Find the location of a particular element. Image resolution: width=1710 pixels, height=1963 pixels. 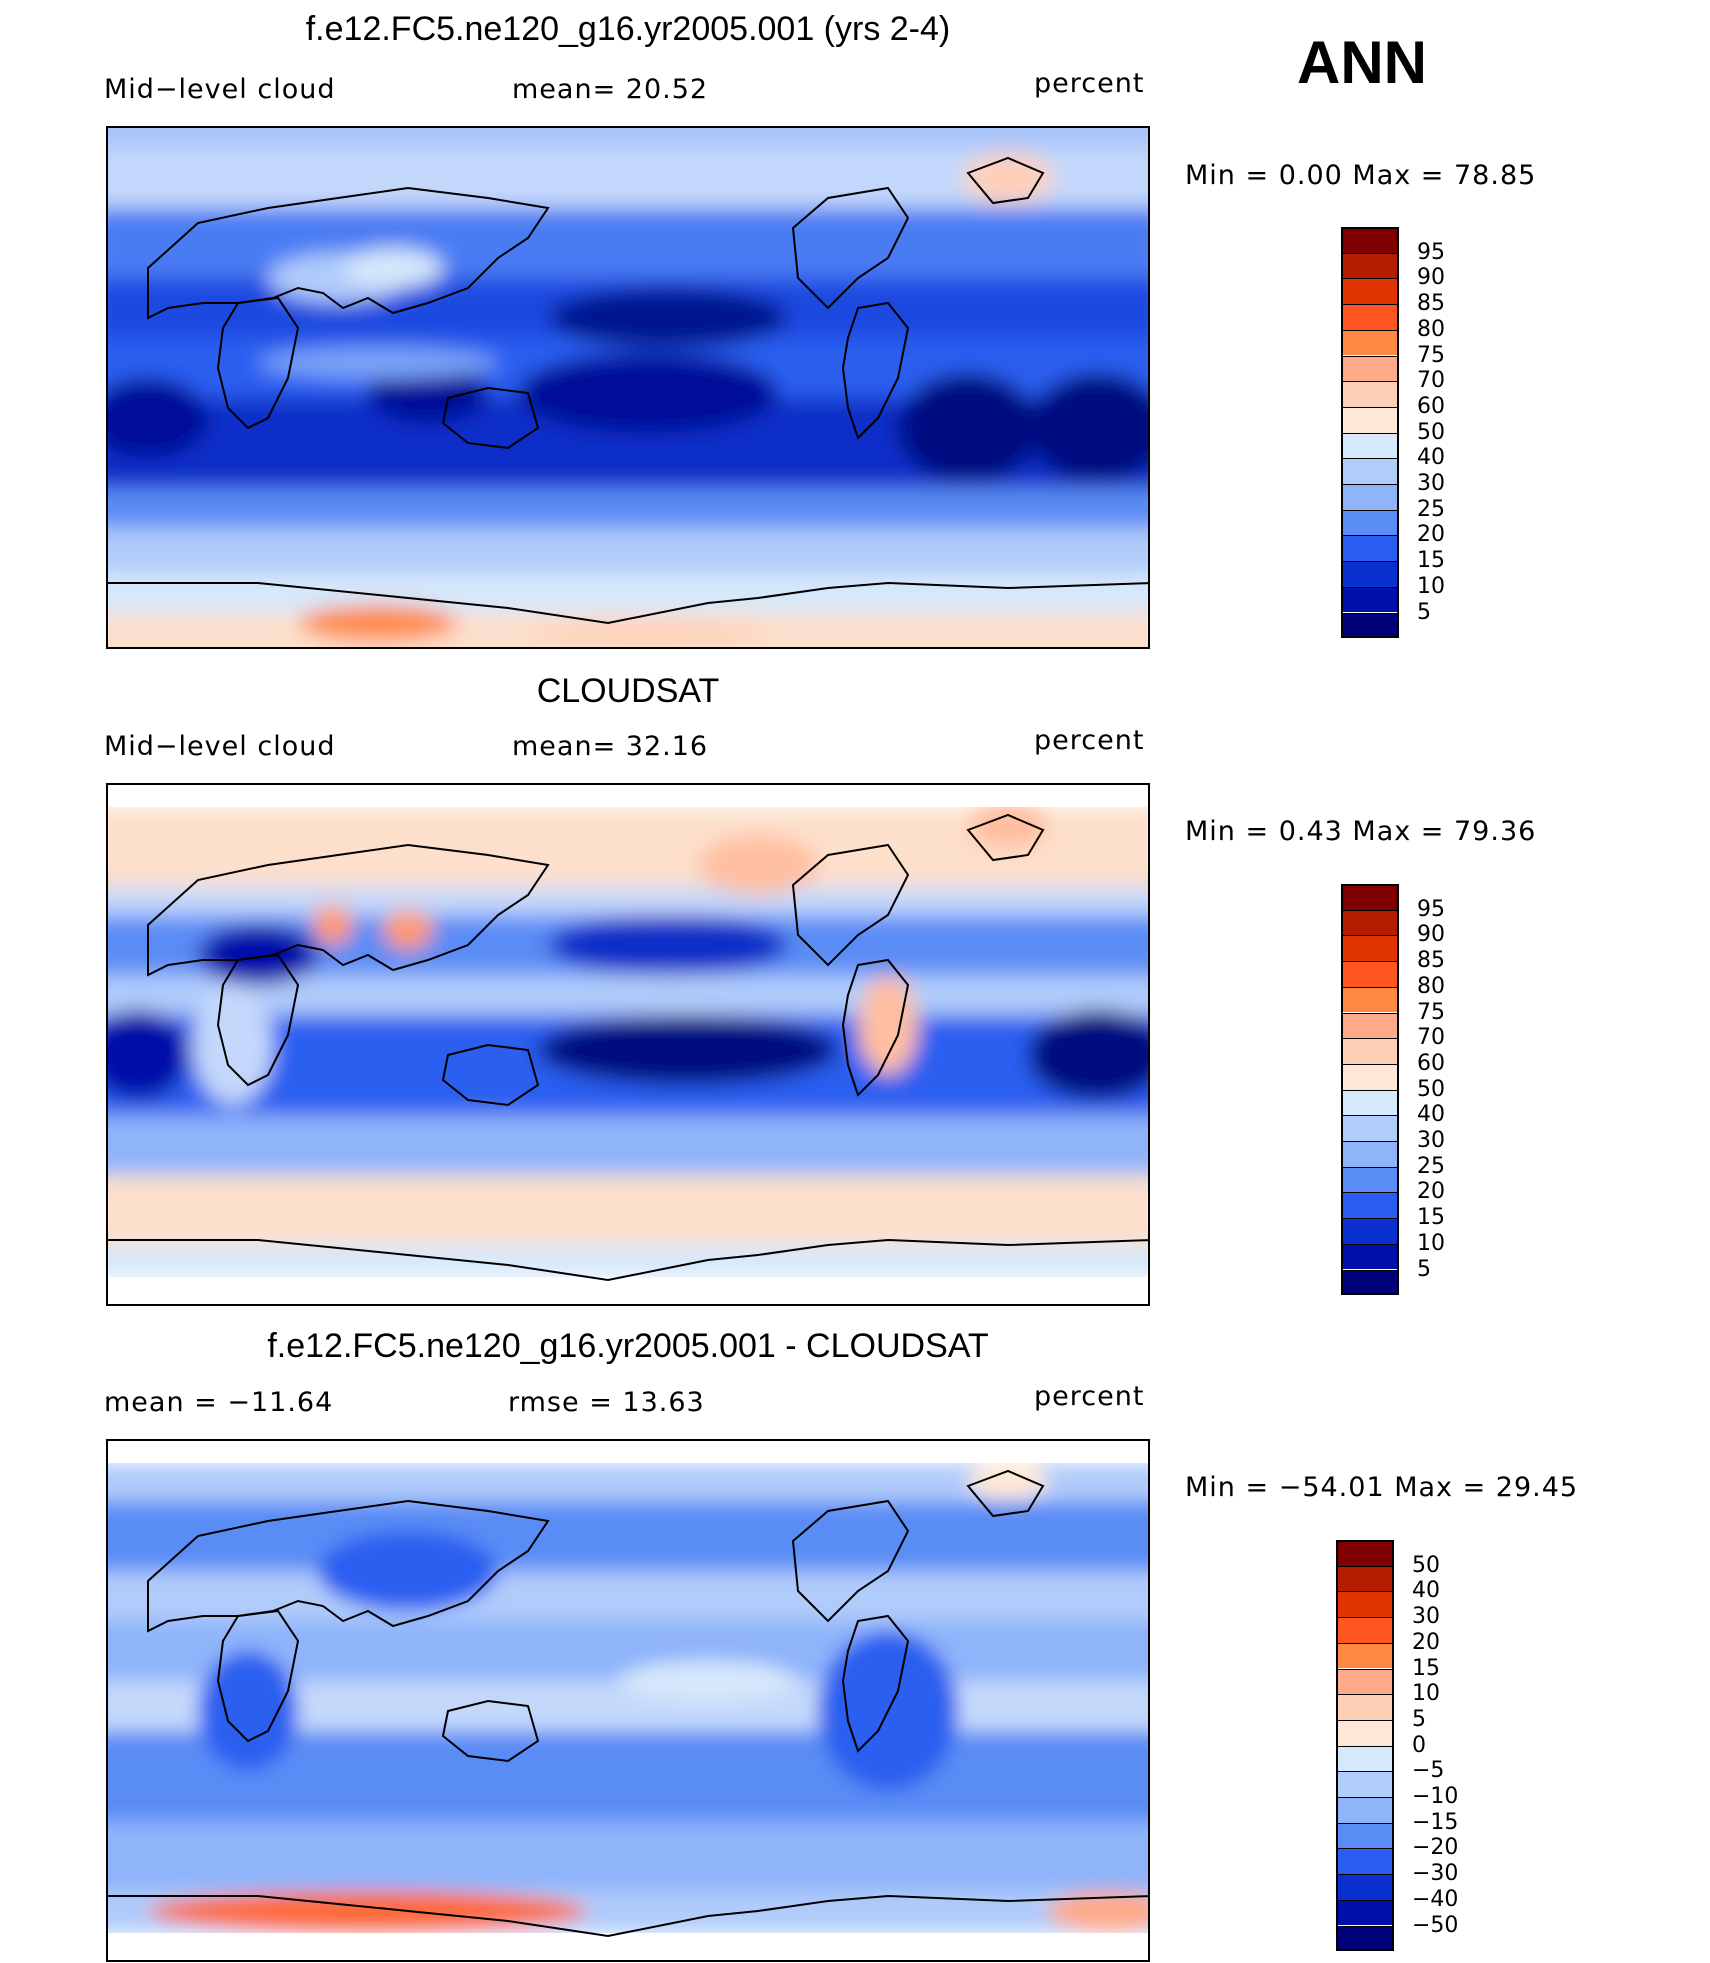

colorbar-tick-label: 15 is located at coordinates (1431, 1218).